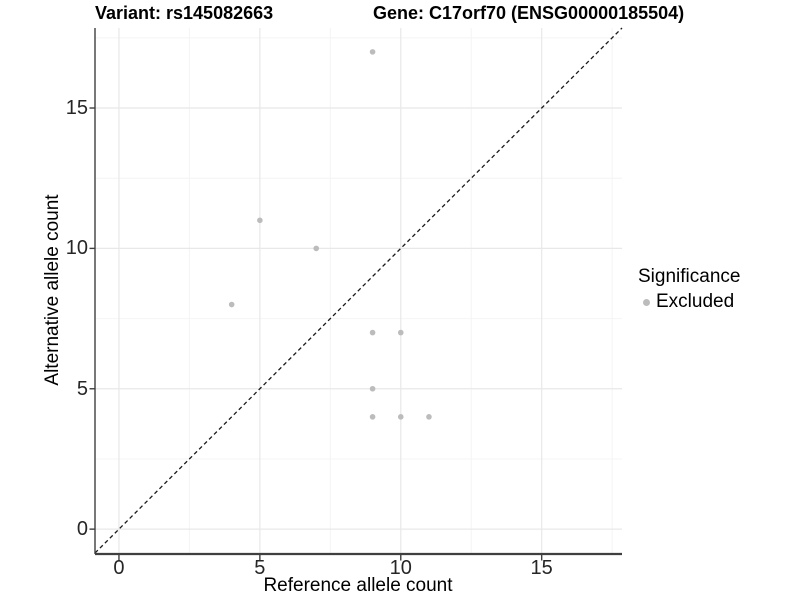 The width and height of the screenshot is (800, 600). I want to click on legend-item-excluded: Excluded, so click(689, 302).